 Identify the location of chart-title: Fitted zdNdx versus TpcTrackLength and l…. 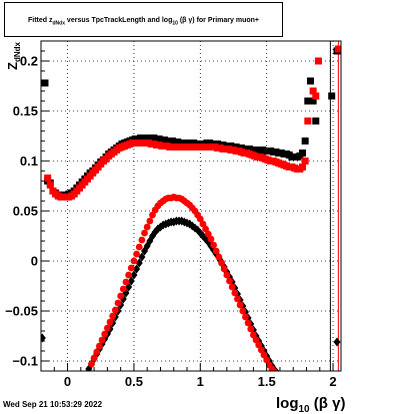
(143, 21).